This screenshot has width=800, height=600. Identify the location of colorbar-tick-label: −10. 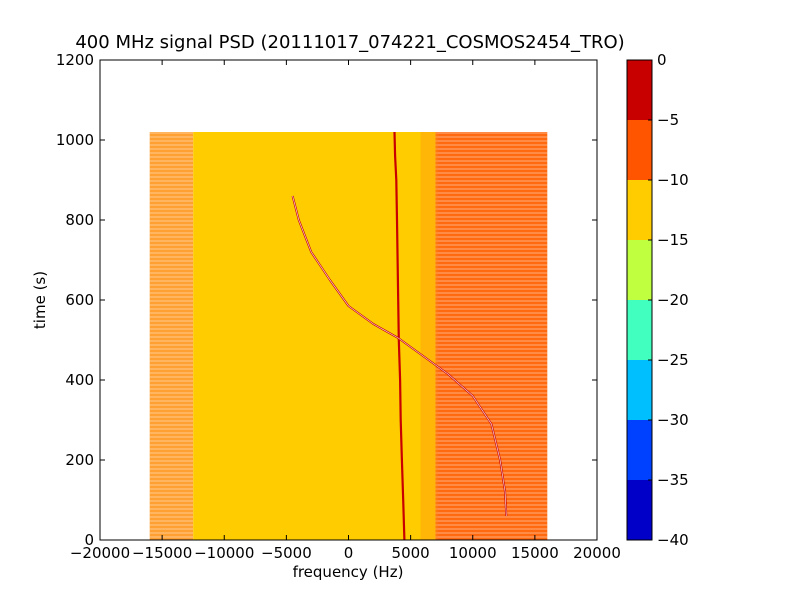
(673, 180).